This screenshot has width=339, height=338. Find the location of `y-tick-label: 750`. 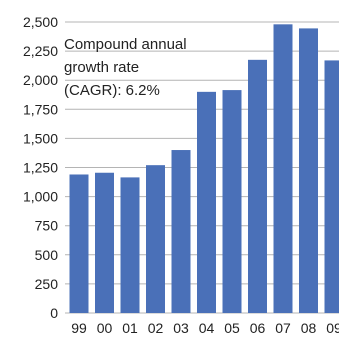

y-tick-label: 750 is located at coordinates (47, 226).